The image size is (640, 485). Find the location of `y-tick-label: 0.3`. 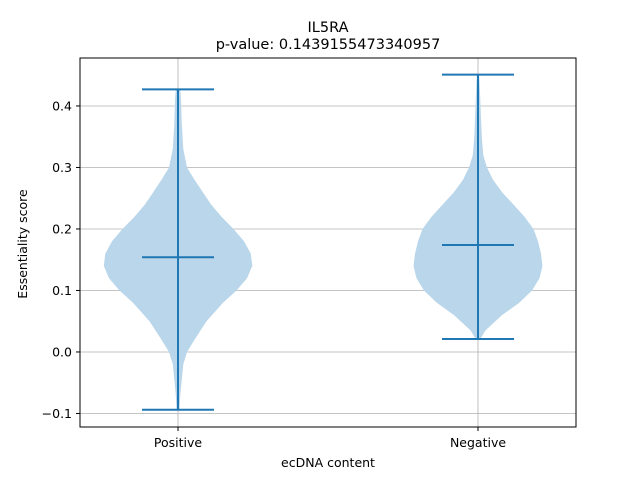

y-tick-label: 0.3 is located at coordinates (62, 167).